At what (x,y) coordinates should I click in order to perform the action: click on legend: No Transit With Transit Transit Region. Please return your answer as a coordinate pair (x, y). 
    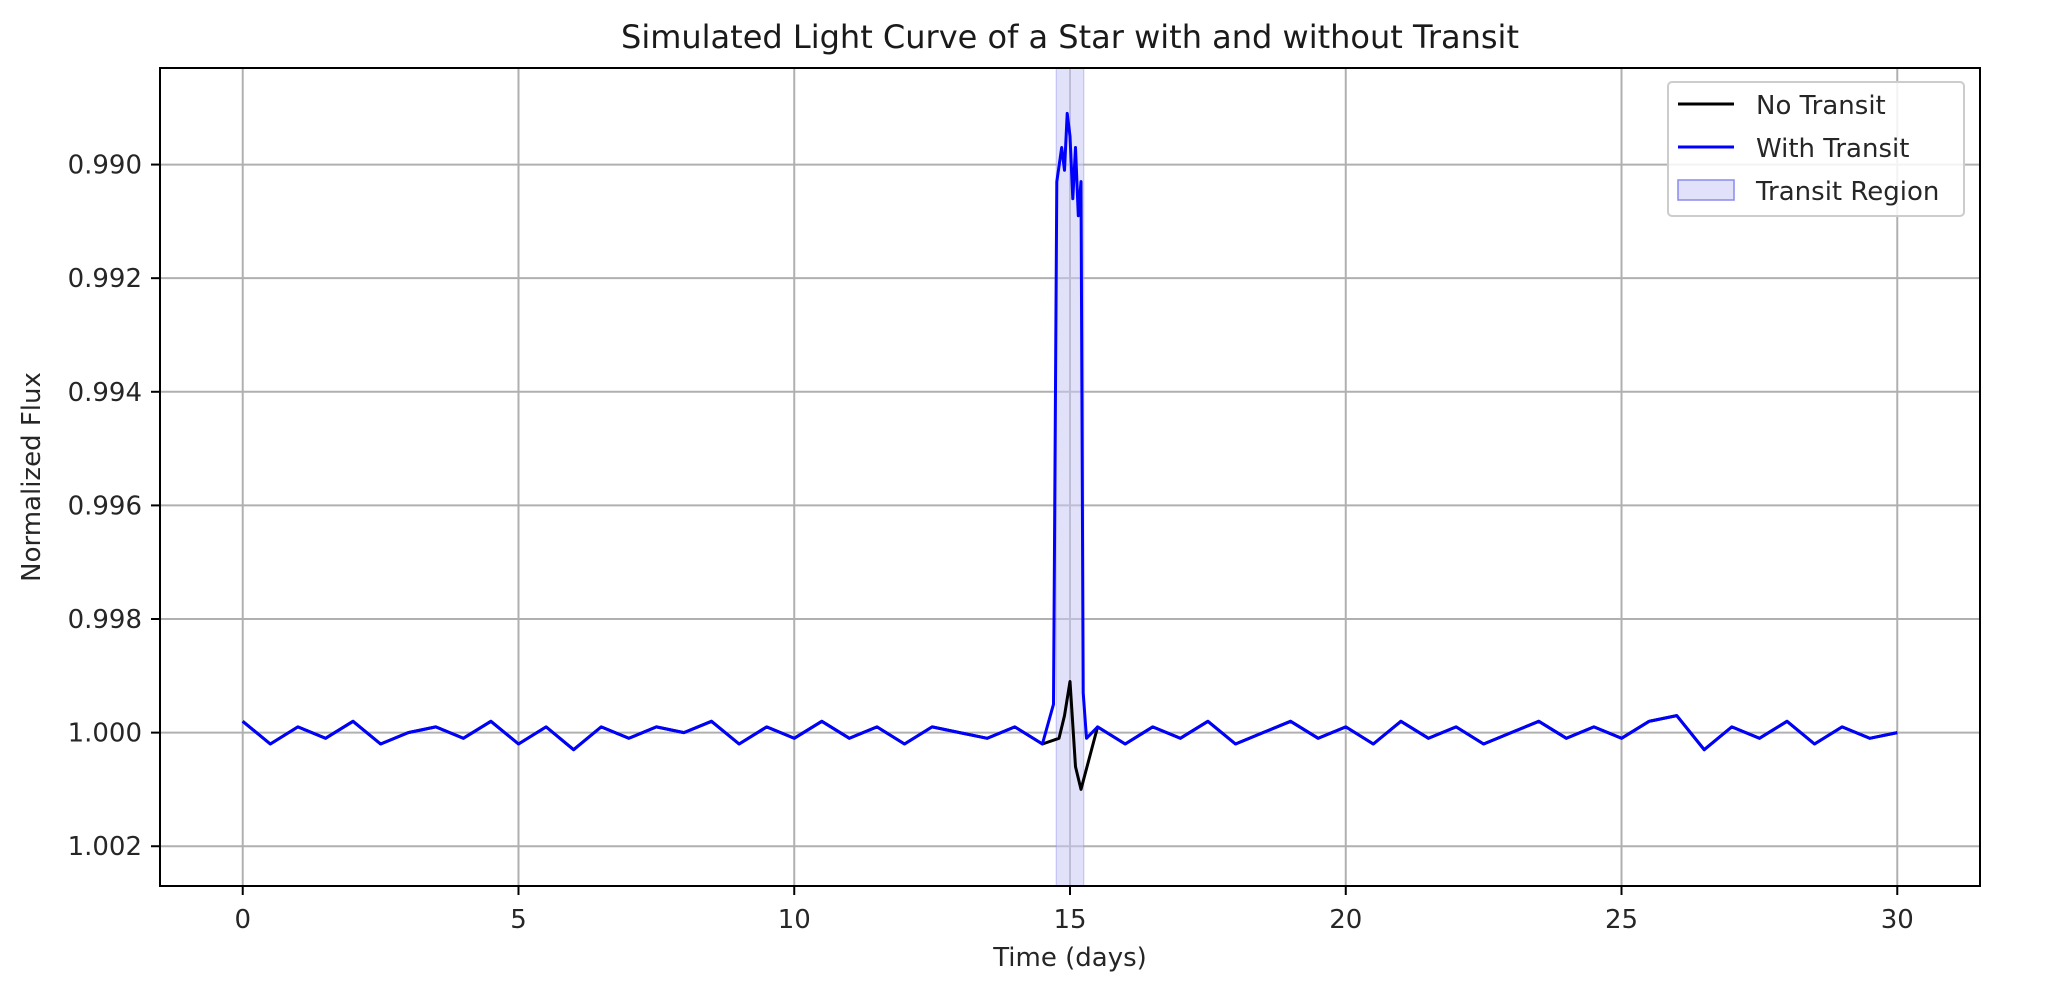
    Looking at the image, I should click on (1816, 149).